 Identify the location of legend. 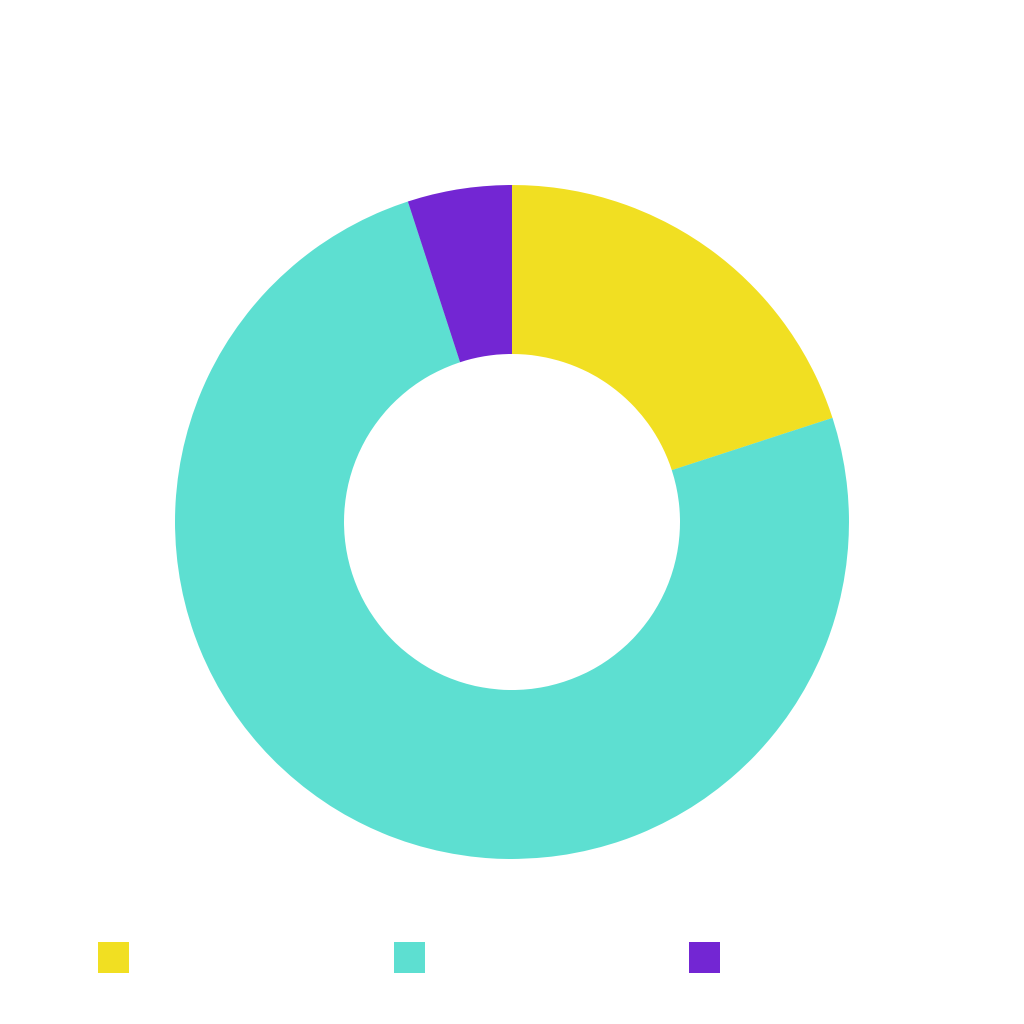
(409, 957).